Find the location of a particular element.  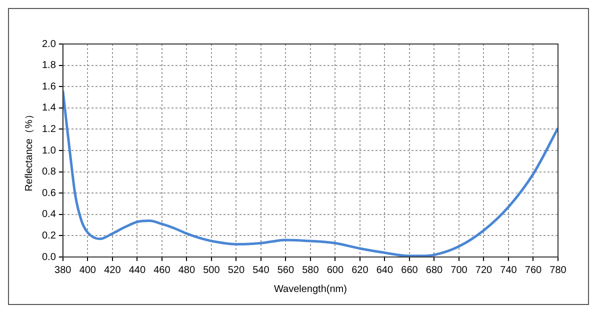

x-tick-label: 680 is located at coordinates (435, 270).